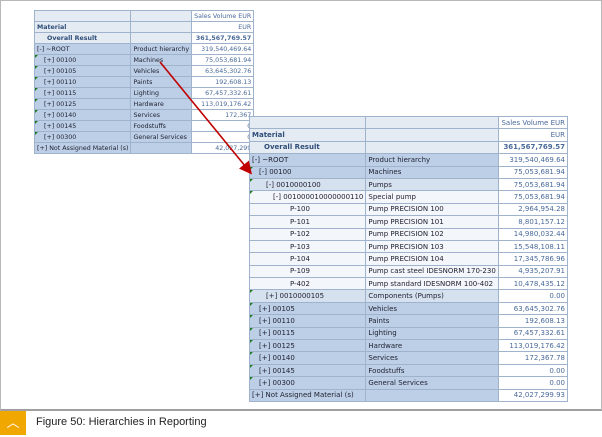 Image resolution: width=602 pixels, height=437 pixels. What do you see at coordinates (307, 259) in the screenshot?
I see `hierarchy-node: P-104` at bounding box center [307, 259].